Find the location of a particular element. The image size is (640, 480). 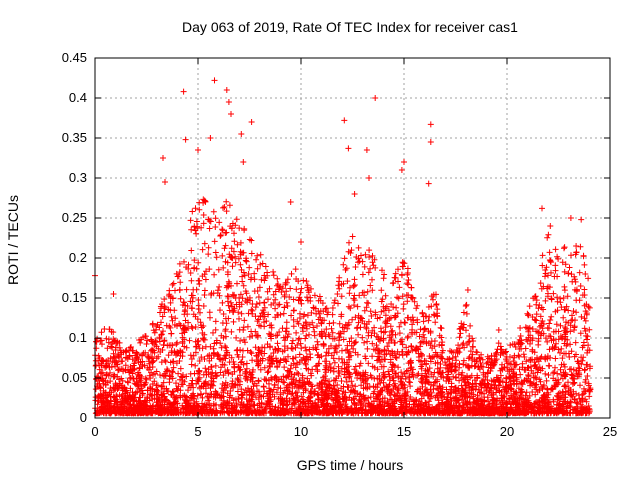

x-tick-label: 15 is located at coordinates (404, 431).